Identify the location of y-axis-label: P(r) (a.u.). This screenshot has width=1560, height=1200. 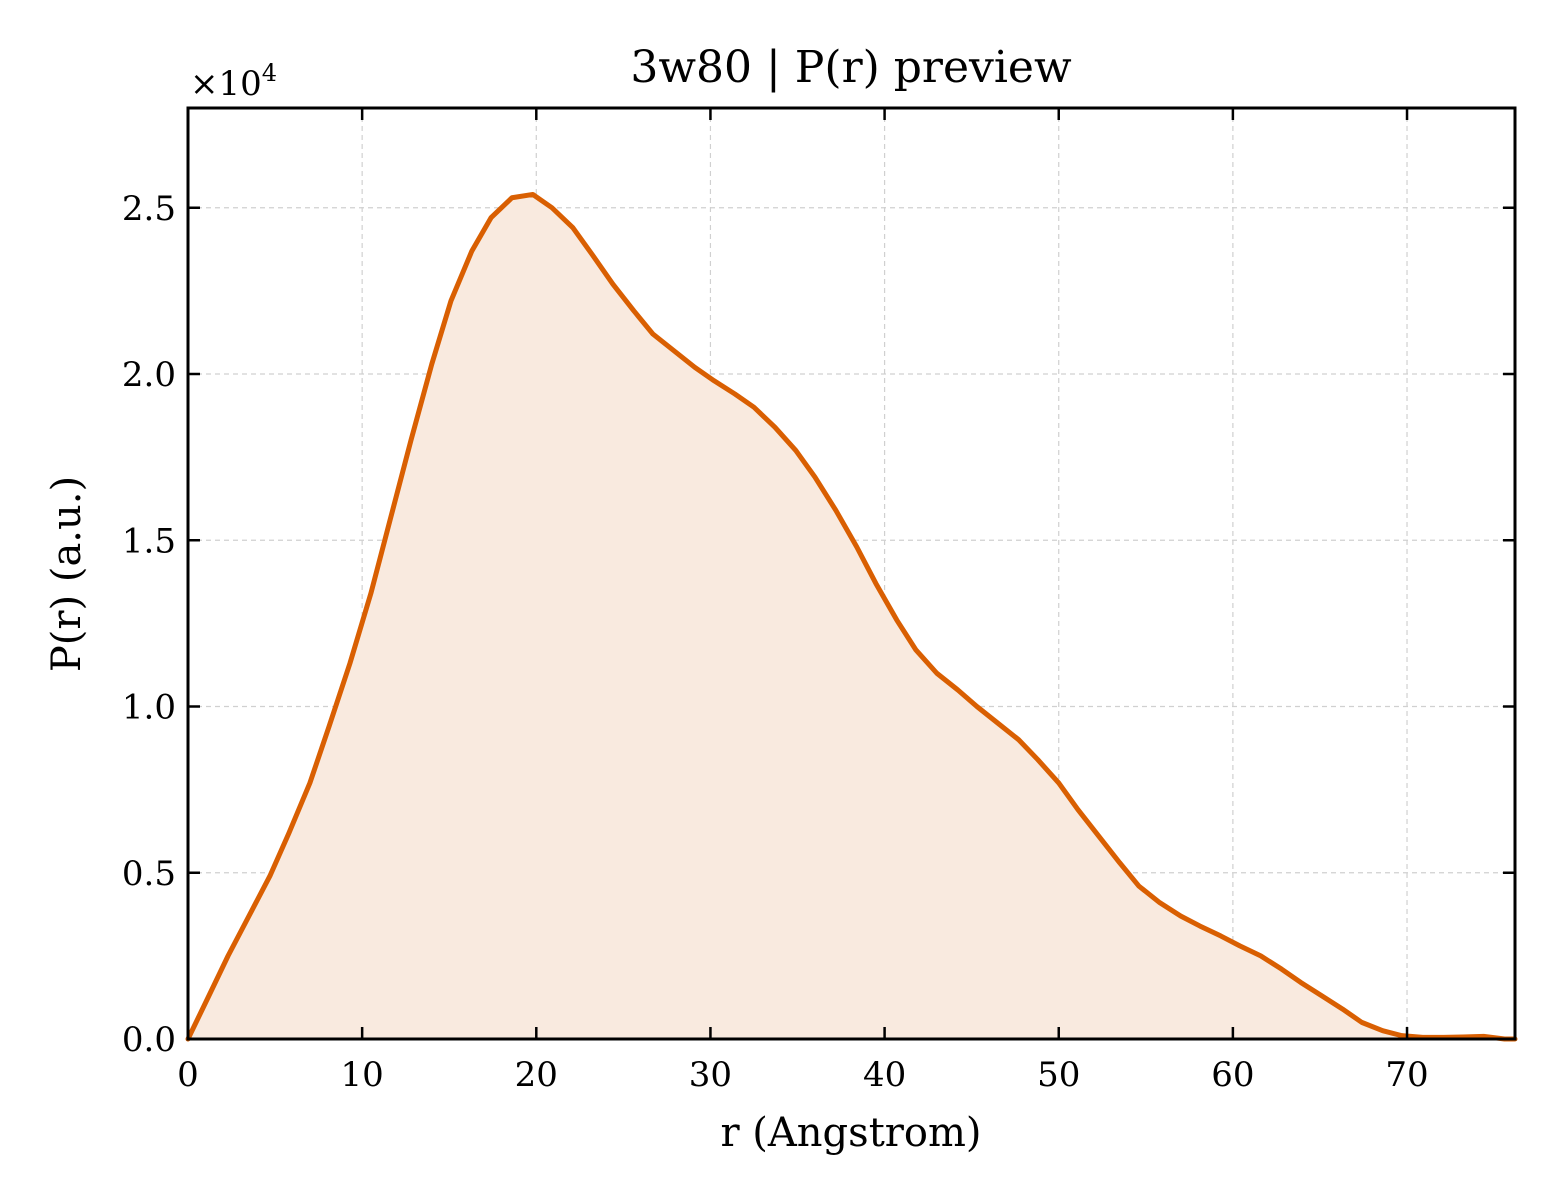
(67, 574).